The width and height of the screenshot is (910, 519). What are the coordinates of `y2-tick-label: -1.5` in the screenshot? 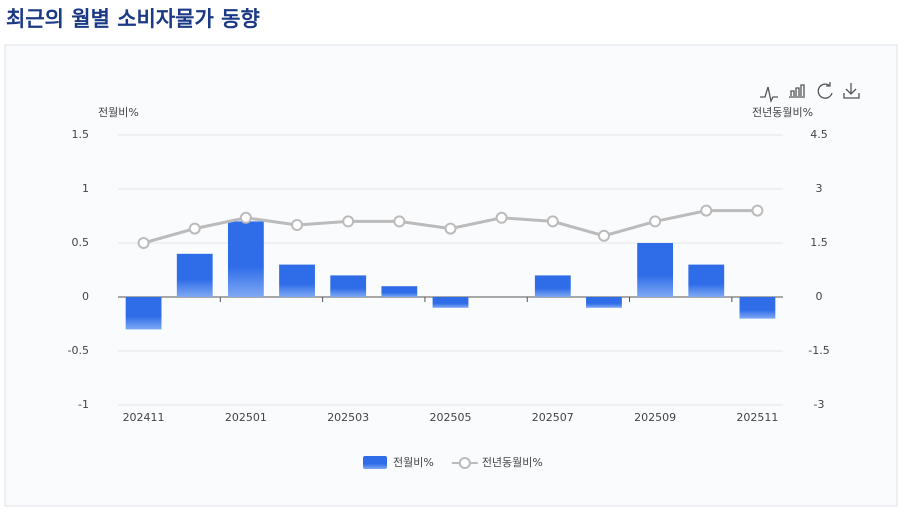 It's located at (818, 350).